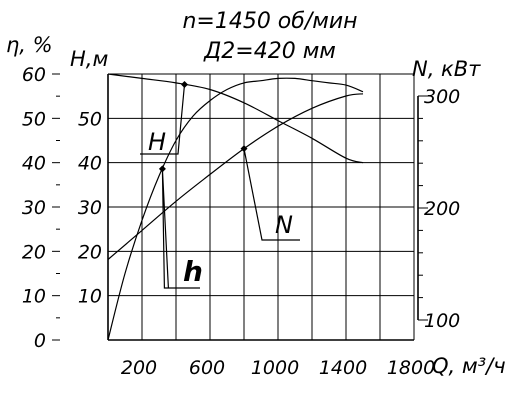 The width and height of the screenshot is (522, 401). Describe the element at coordinates (34, 208) in the screenshot. I see `eta-tick-label: 30` at that location.